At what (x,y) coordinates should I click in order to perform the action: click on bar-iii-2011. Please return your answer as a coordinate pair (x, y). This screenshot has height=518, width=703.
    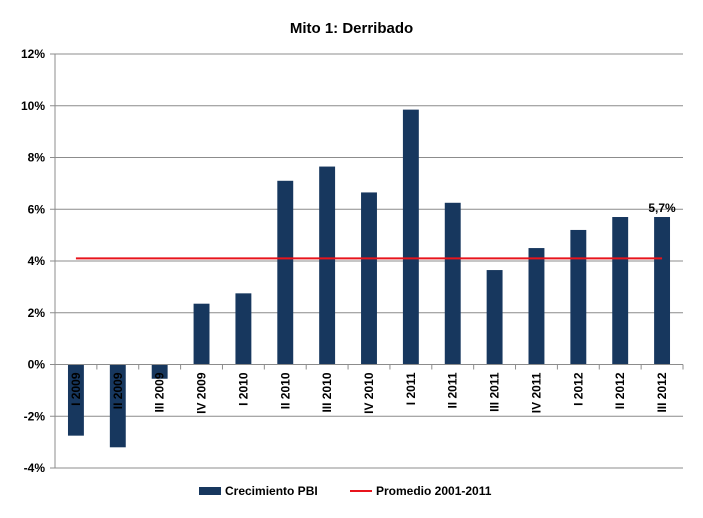
    Looking at the image, I should click on (494, 317).